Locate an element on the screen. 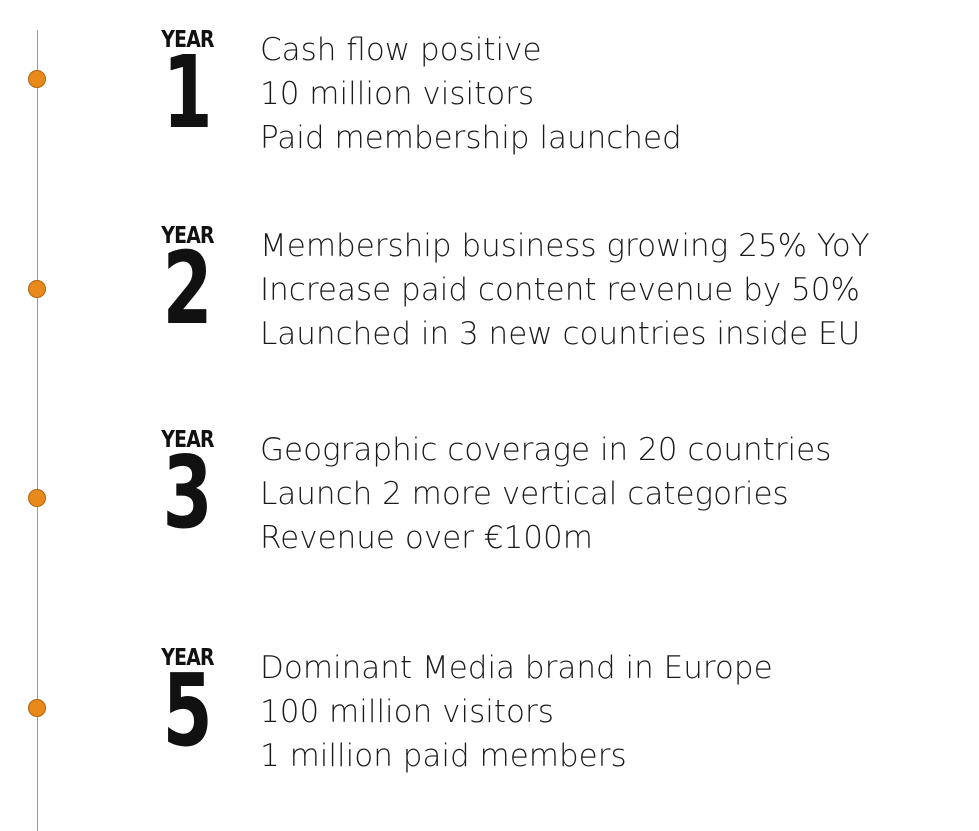 The width and height of the screenshot is (979, 831). year-number: 5 is located at coordinates (187, 710).